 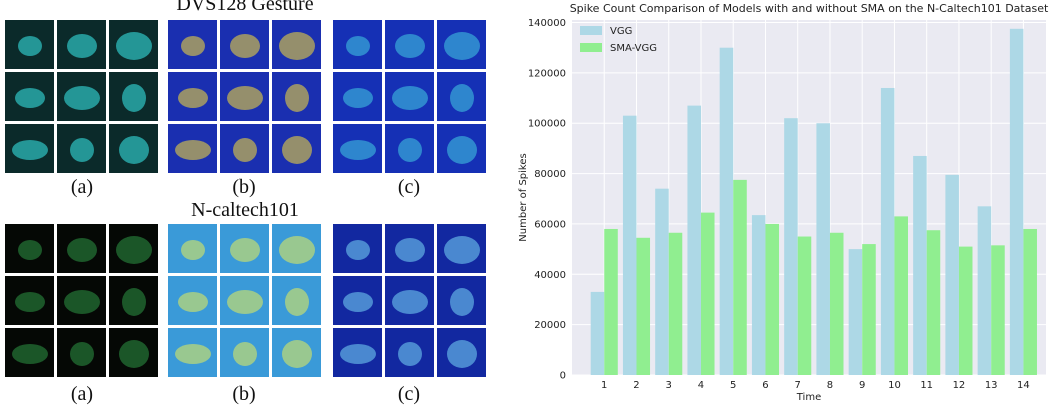 I want to click on x-tick-label: 8, so click(x=830, y=385).